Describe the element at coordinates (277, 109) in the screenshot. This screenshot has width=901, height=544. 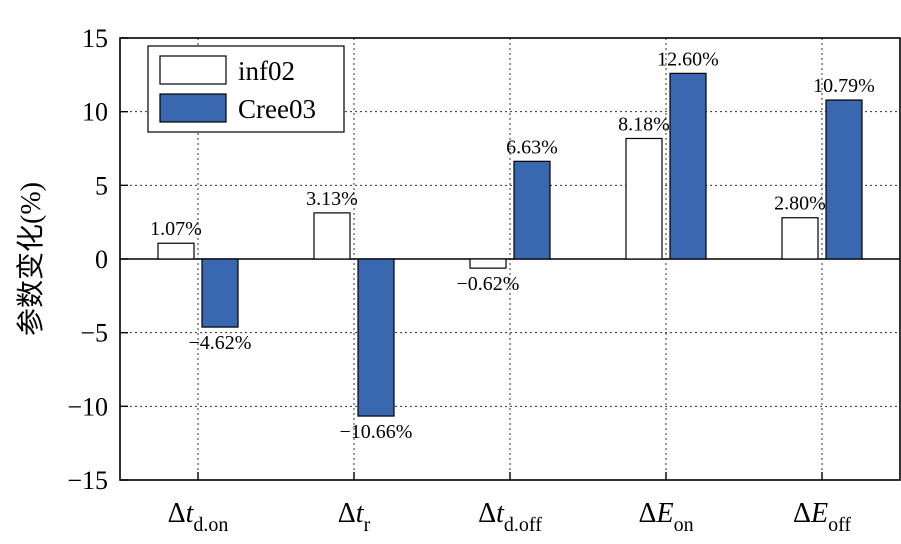
I see `legend-label: Cree03` at that location.